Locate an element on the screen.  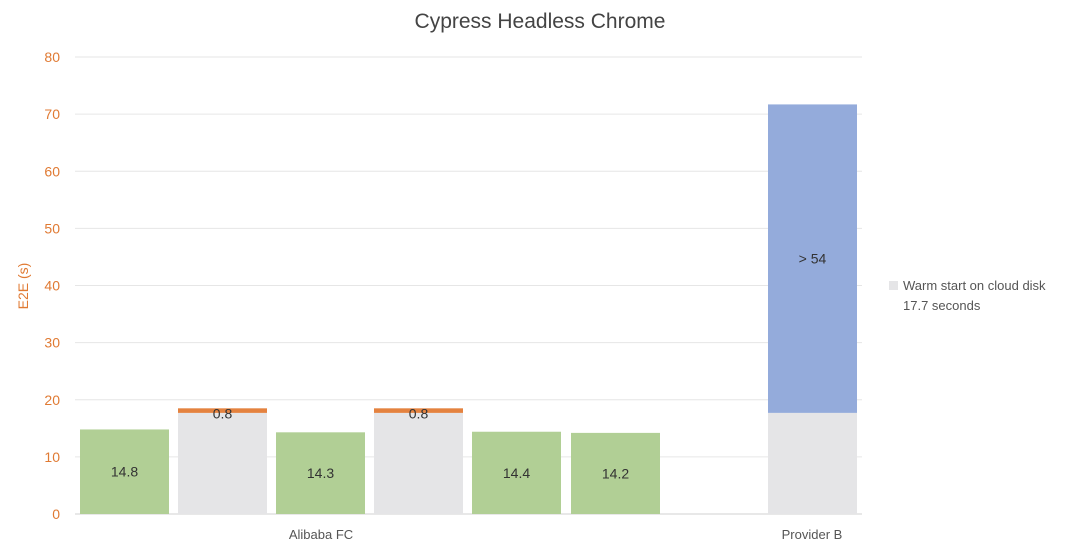
bar: 14.2 is located at coordinates (615, 473).